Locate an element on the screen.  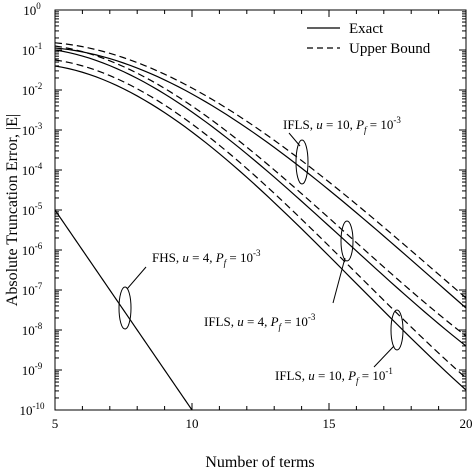
arrow-ifls-u10-pf3 is located at coordinates (294, 139).